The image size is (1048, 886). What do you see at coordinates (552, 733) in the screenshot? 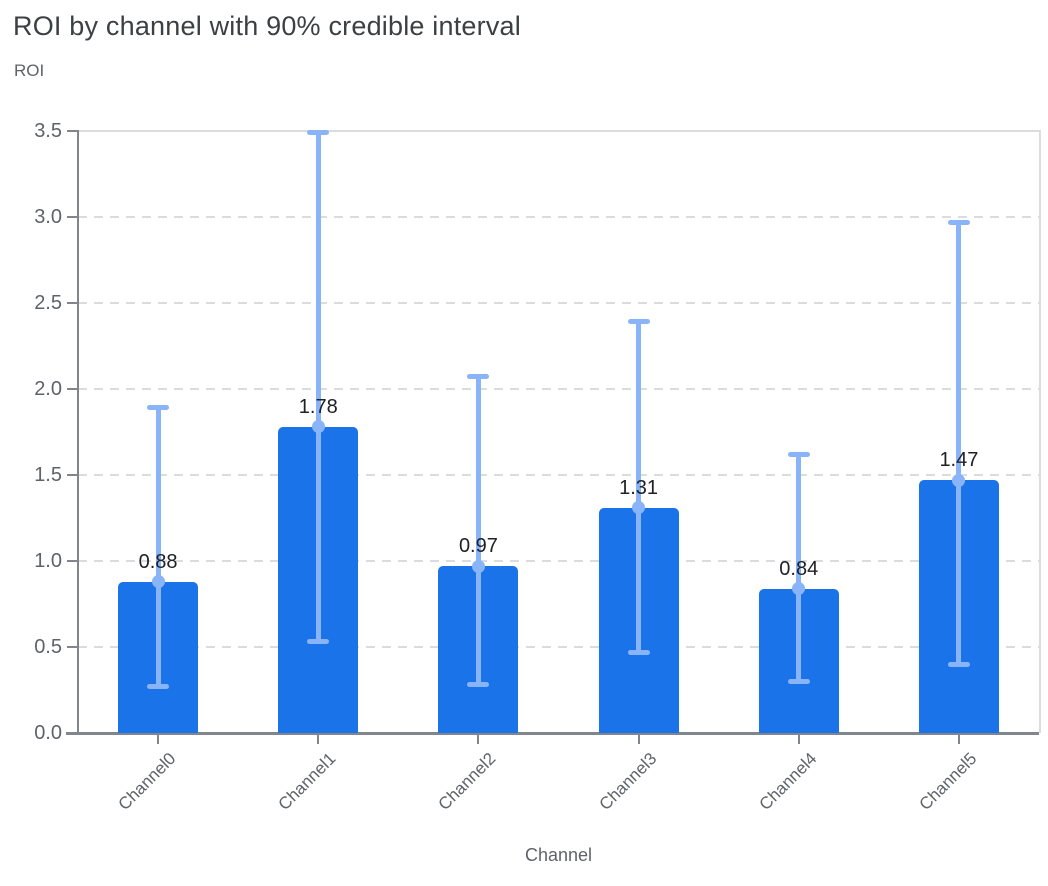
I see `x-axis-line` at bounding box center [552, 733].